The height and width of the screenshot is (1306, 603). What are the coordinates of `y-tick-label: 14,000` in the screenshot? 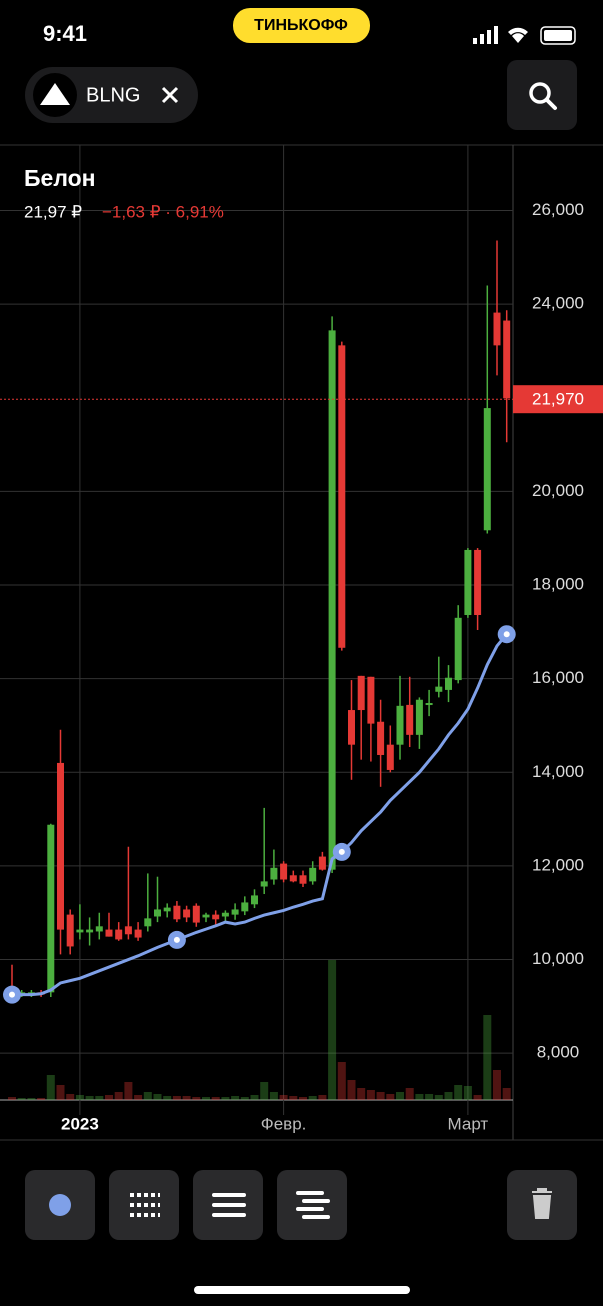 It's located at (558, 771).